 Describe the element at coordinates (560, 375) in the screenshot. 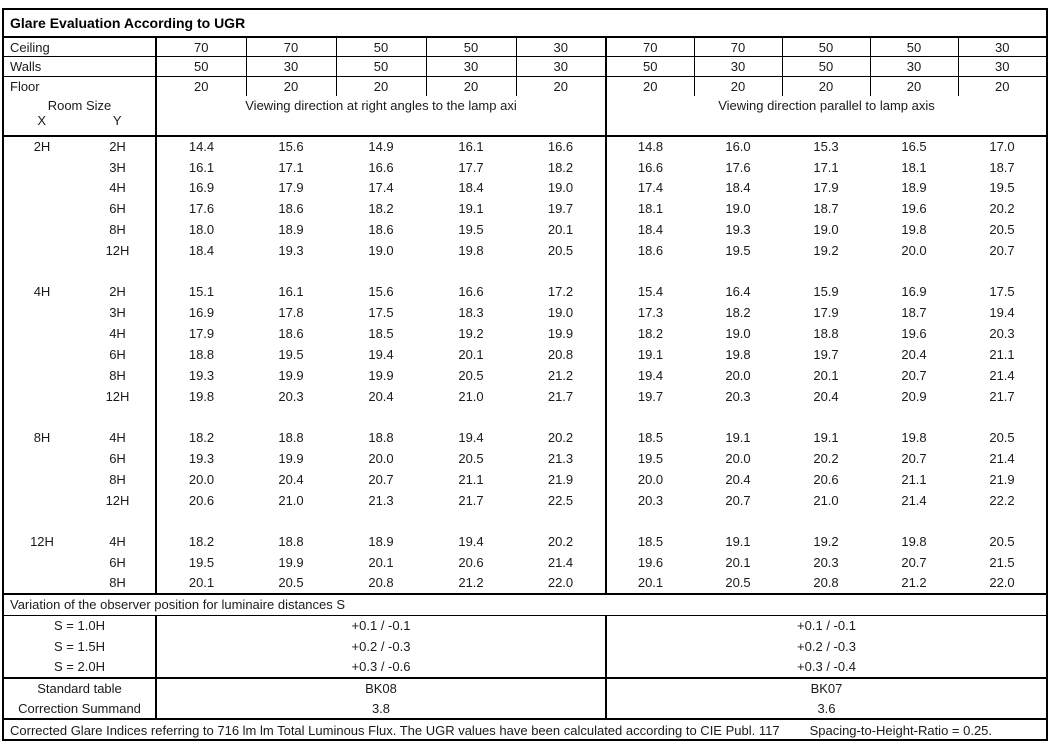

I see `ugr-value-left: 21.2` at that location.